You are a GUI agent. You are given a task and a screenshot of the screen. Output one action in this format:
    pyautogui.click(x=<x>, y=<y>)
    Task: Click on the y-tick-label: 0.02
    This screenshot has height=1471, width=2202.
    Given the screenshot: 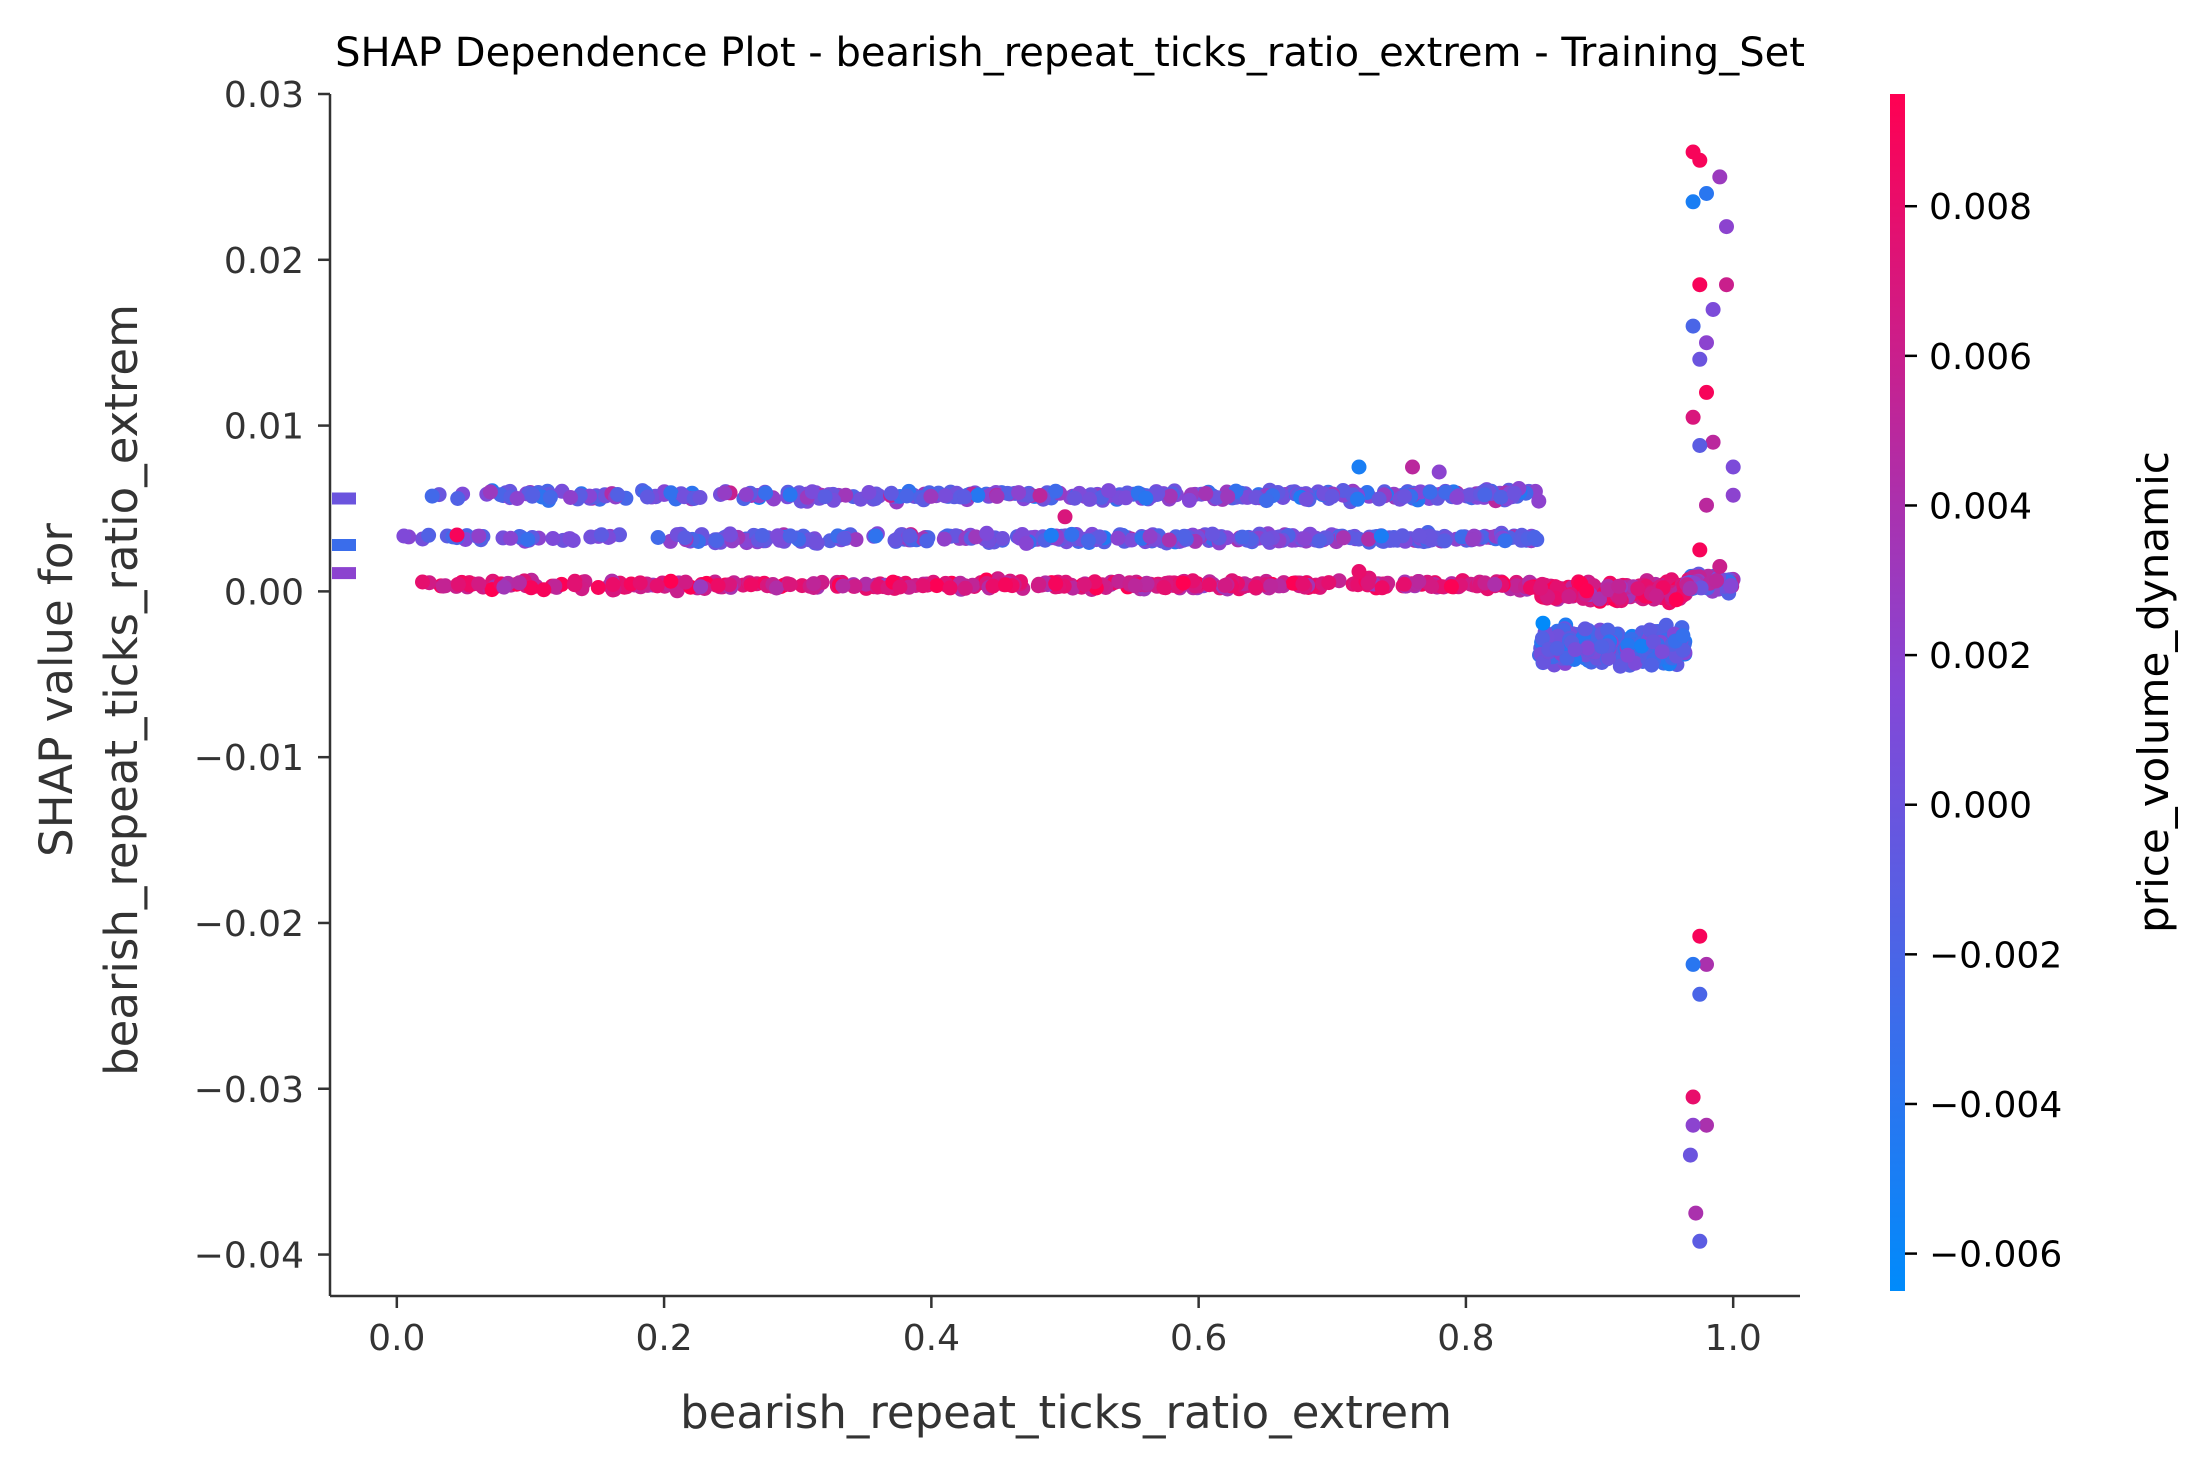 What is the action you would take?
    pyautogui.click(x=264, y=261)
    